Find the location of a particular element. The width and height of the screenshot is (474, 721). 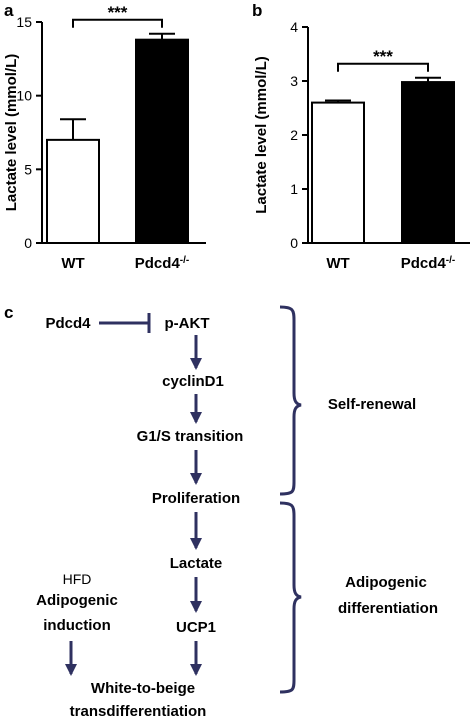

node-cyclind1: cyclinD1 is located at coordinates (193, 381).